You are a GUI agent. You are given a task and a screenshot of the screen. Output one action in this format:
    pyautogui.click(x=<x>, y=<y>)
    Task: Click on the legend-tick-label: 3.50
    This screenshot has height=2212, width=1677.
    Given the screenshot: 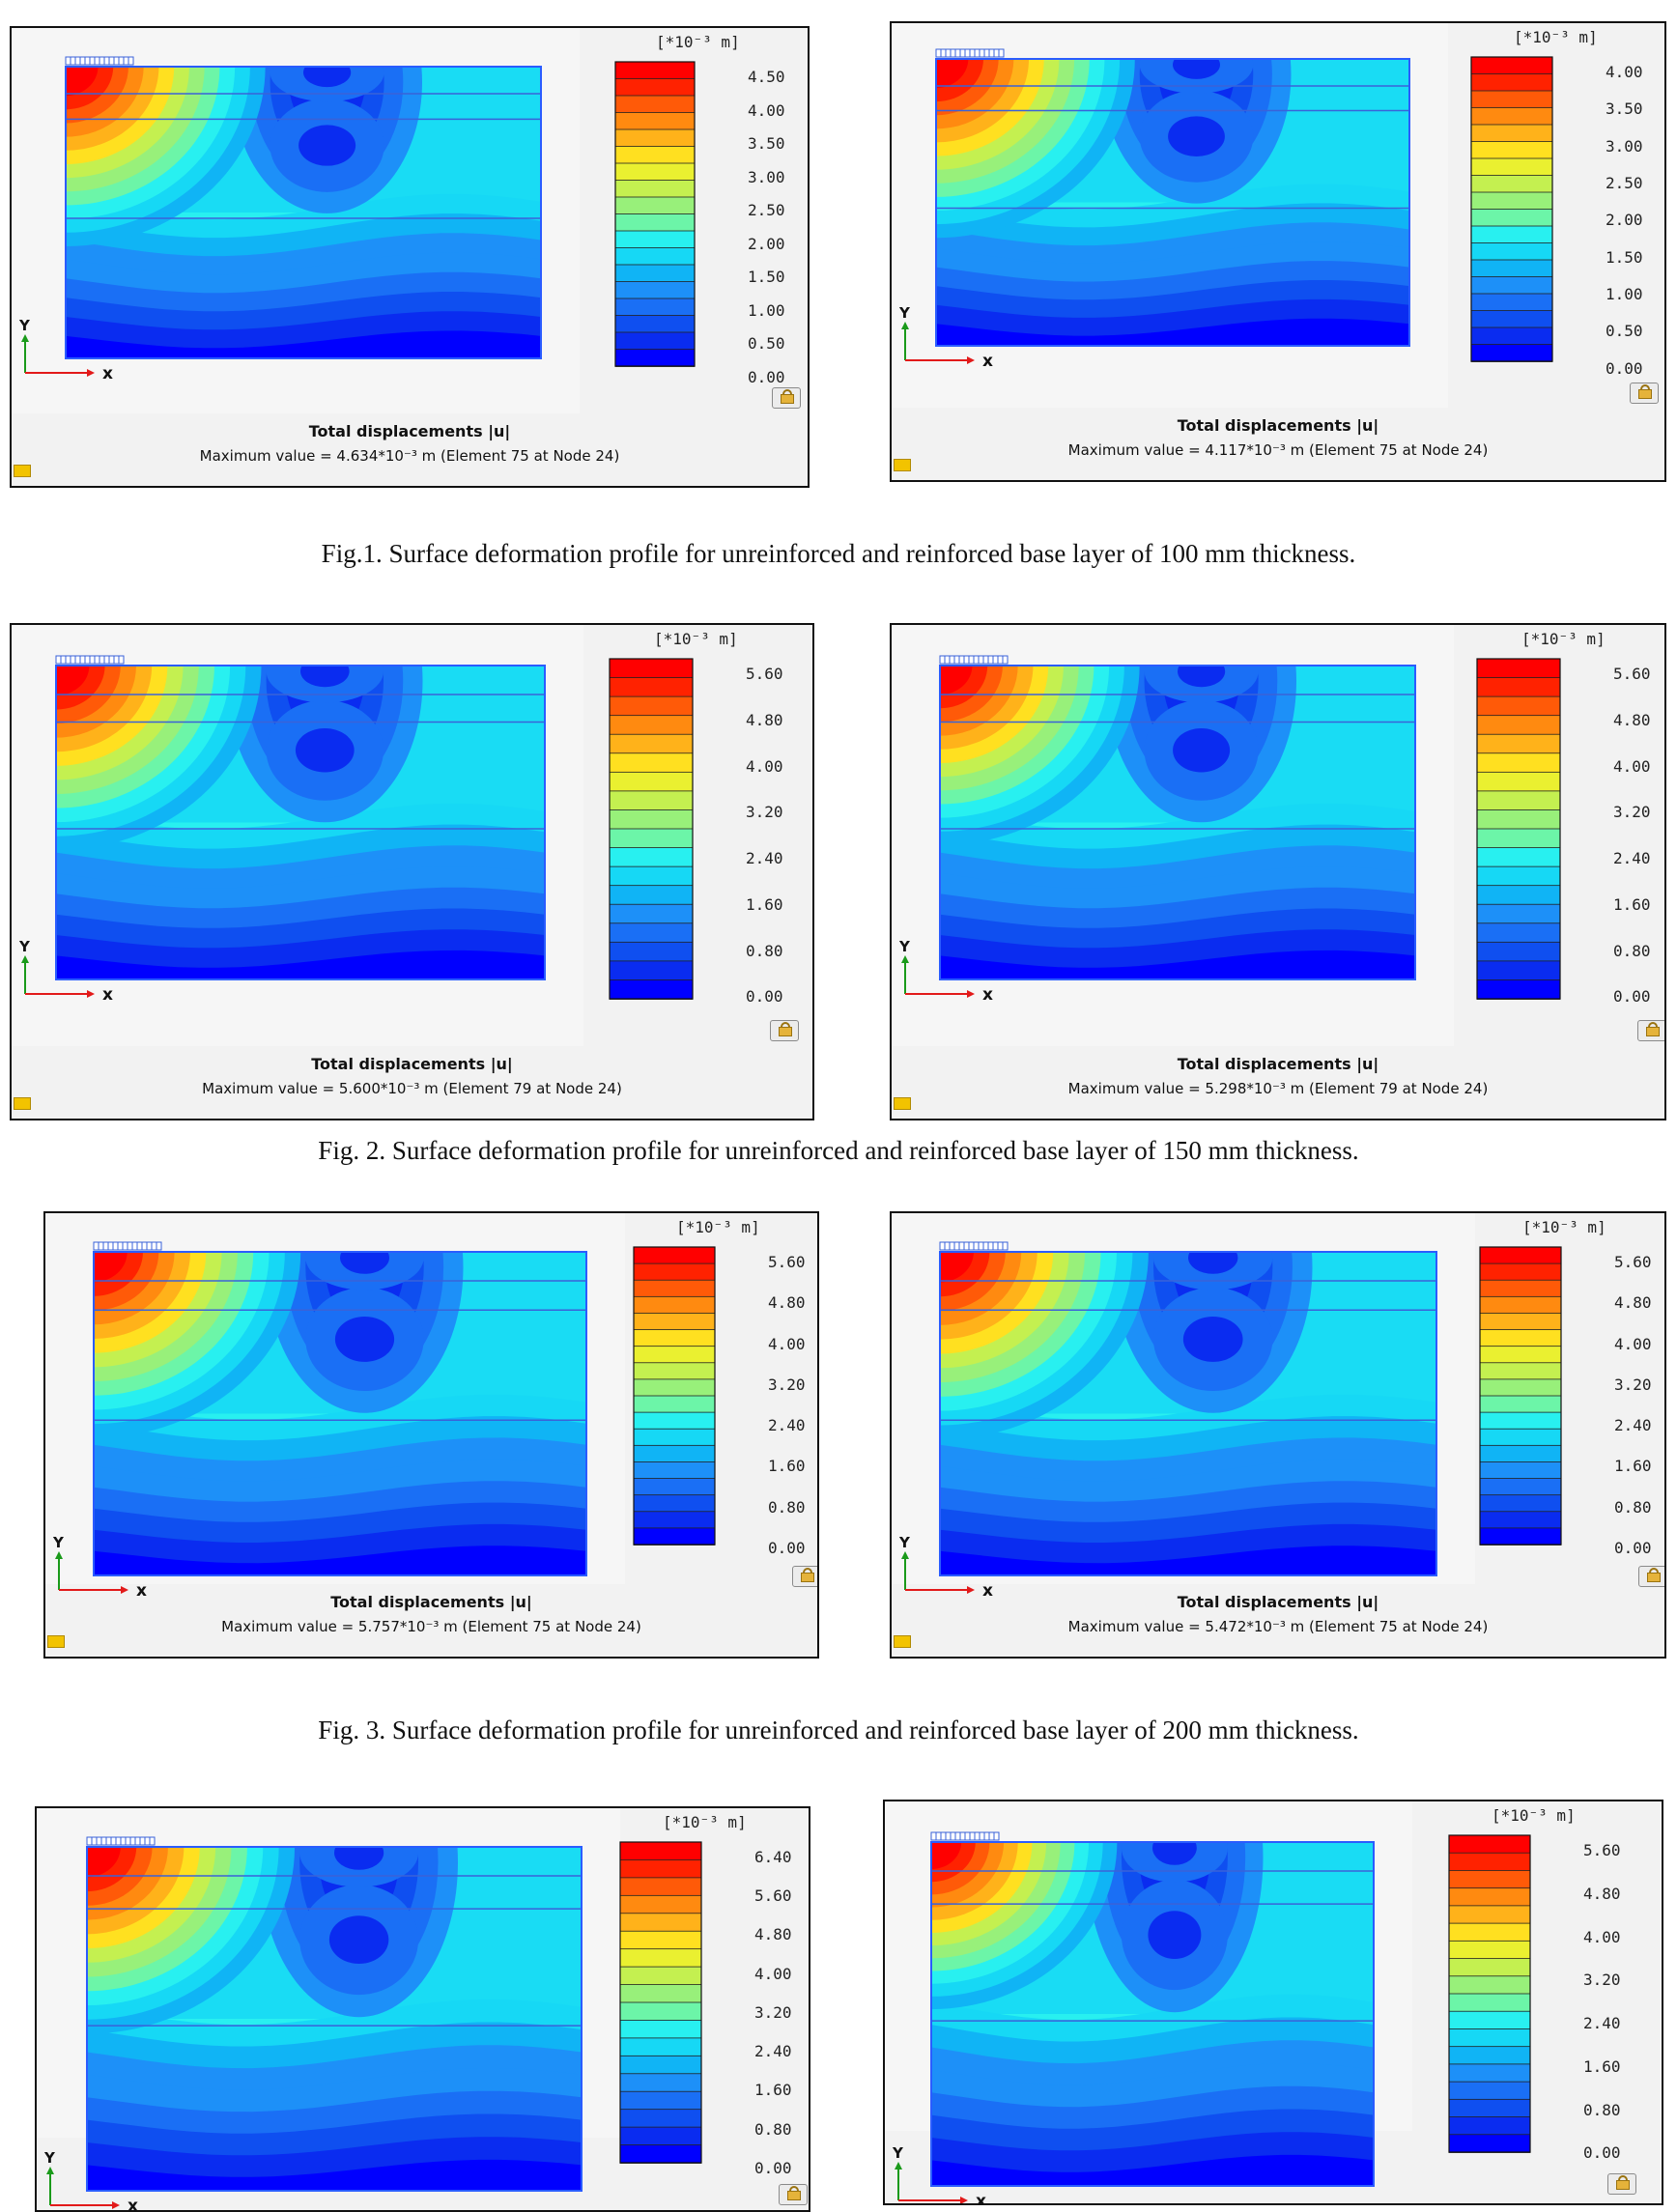 What is the action you would take?
    pyautogui.click(x=766, y=143)
    